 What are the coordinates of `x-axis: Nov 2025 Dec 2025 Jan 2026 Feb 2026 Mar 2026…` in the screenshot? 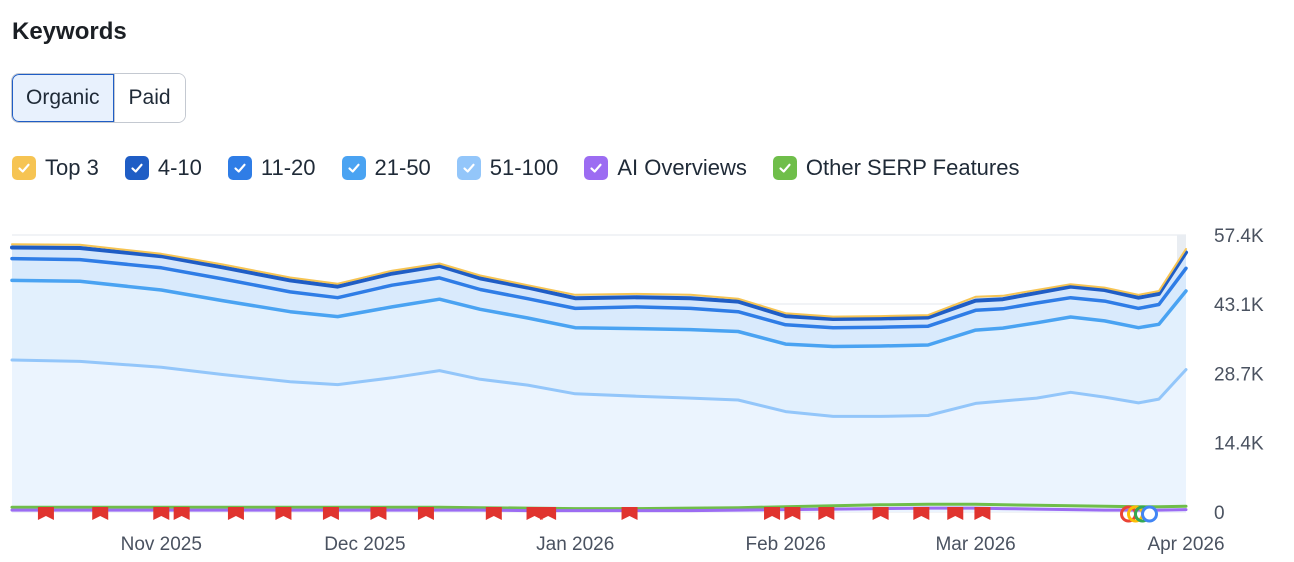 It's located at (673, 544).